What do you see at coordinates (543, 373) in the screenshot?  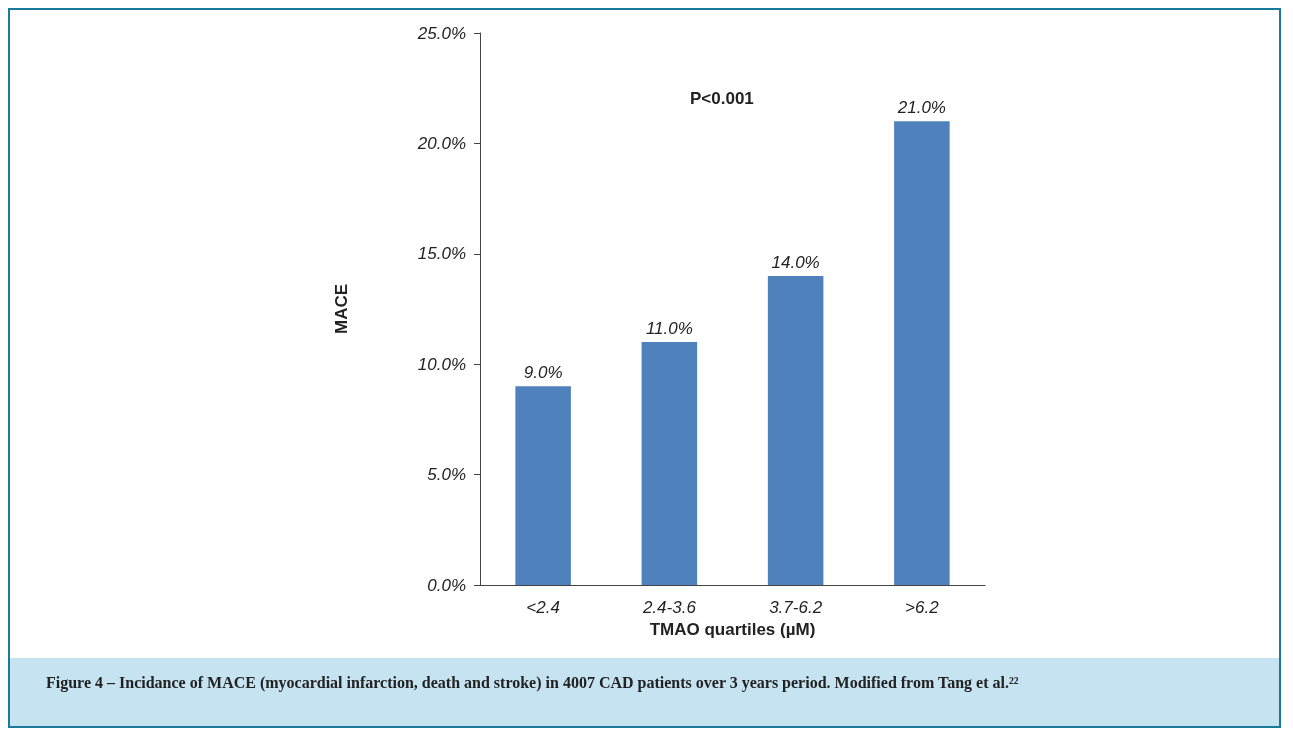 I see `data-label: 9.0%` at bounding box center [543, 373].